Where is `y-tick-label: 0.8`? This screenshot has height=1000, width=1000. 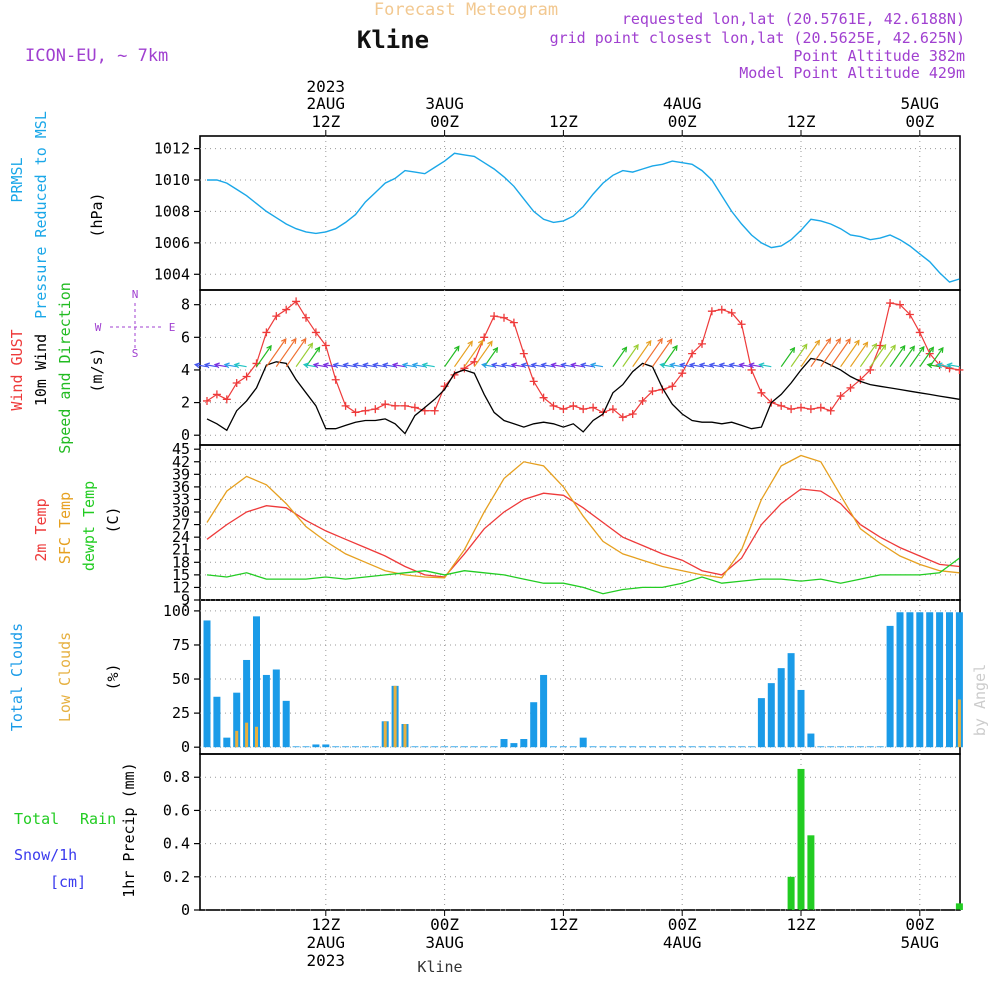
y-tick-label: 0.8 is located at coordinates (176, 777).